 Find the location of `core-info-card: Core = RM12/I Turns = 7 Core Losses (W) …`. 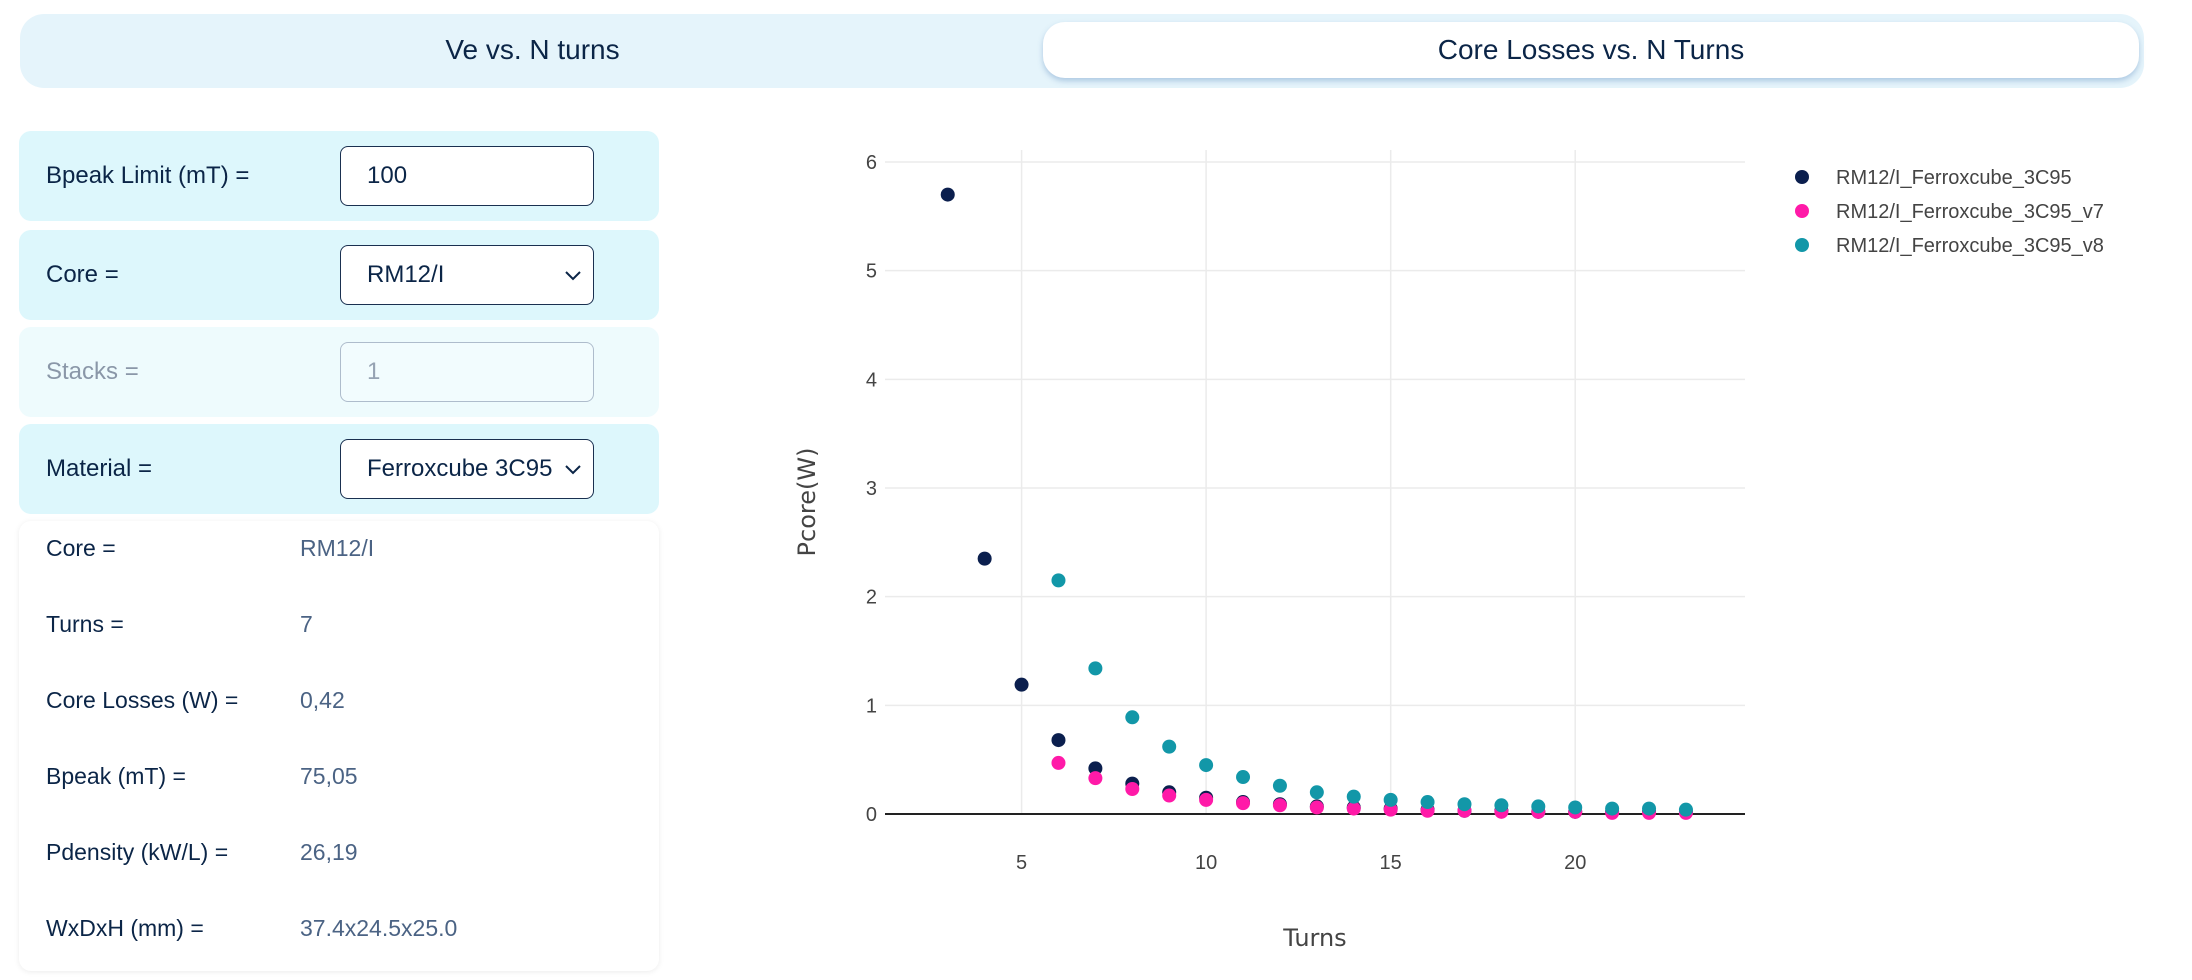

core-info-card: Core = RM12/I Turns = 7 Core Losses (W) … is located at coordinates (339, 746).